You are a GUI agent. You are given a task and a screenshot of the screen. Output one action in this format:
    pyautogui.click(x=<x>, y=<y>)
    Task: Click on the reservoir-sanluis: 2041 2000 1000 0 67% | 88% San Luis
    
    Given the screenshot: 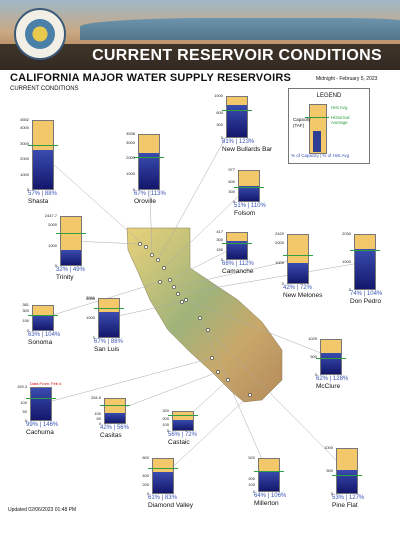 What is the action you would take?
    pyautogui.click(x=98, y=337)
    